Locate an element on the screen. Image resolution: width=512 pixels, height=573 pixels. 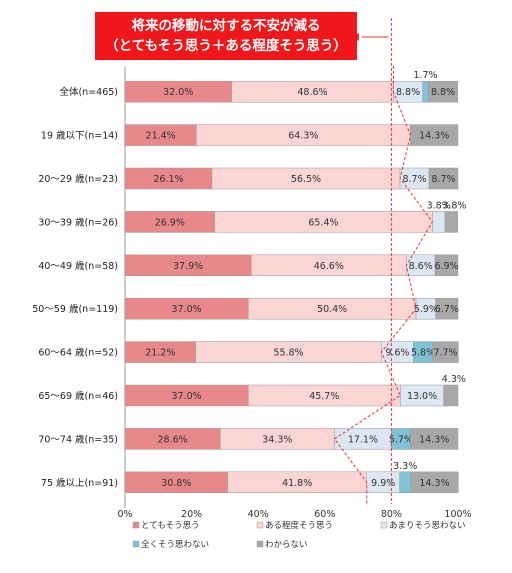
data-label: 26.1% is located at coordinates (168, 179).